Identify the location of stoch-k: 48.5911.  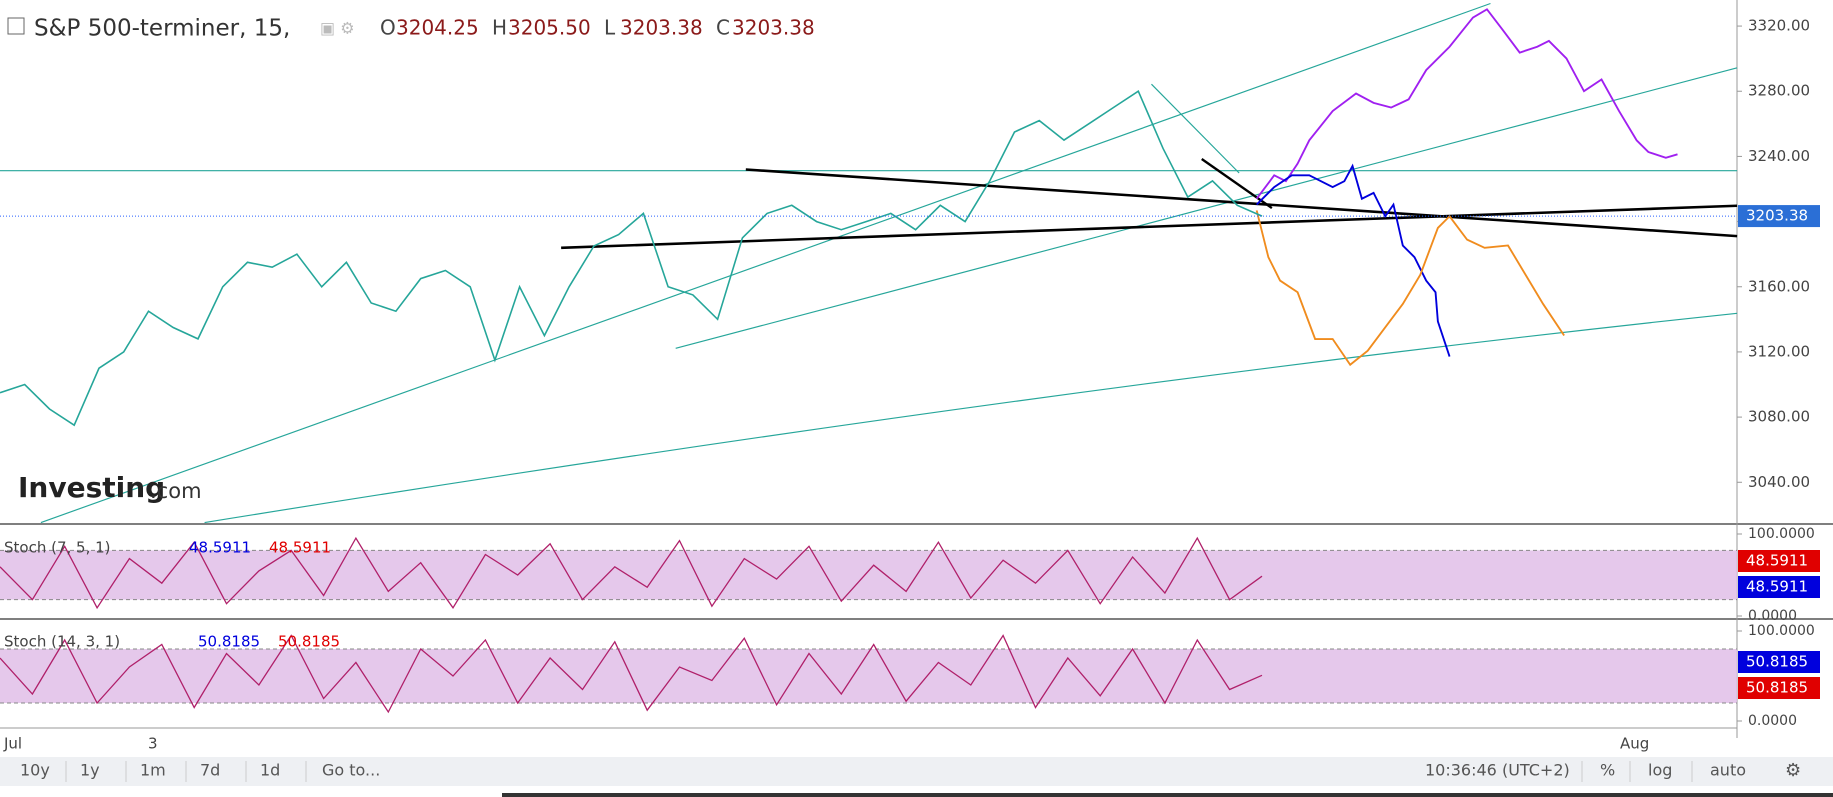
(220, 548).